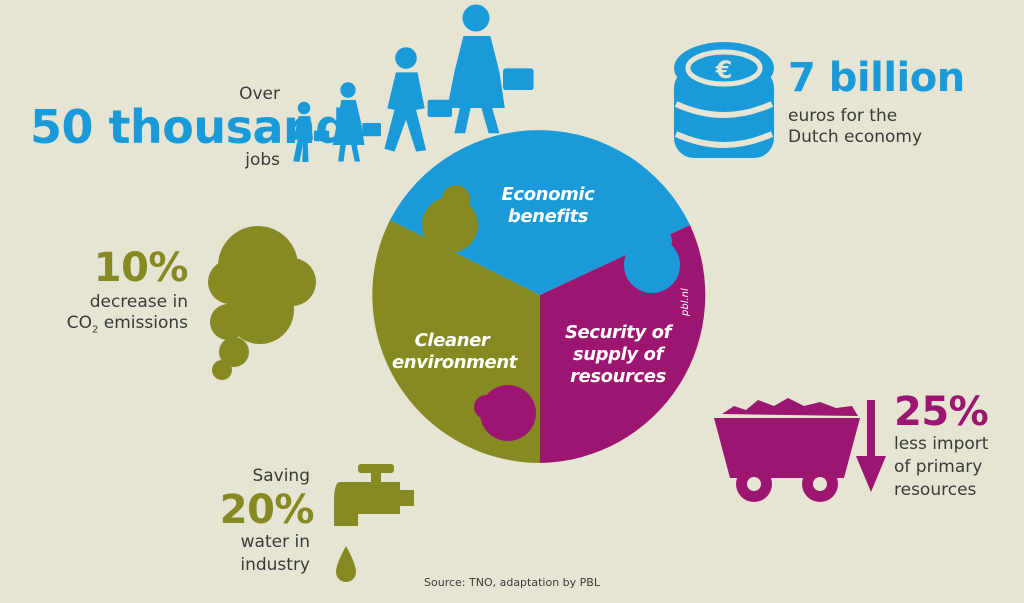  Describe the element at coordinates (855, 137) in the screenshot. I see `economy-line2: Dutch economy` at that location.